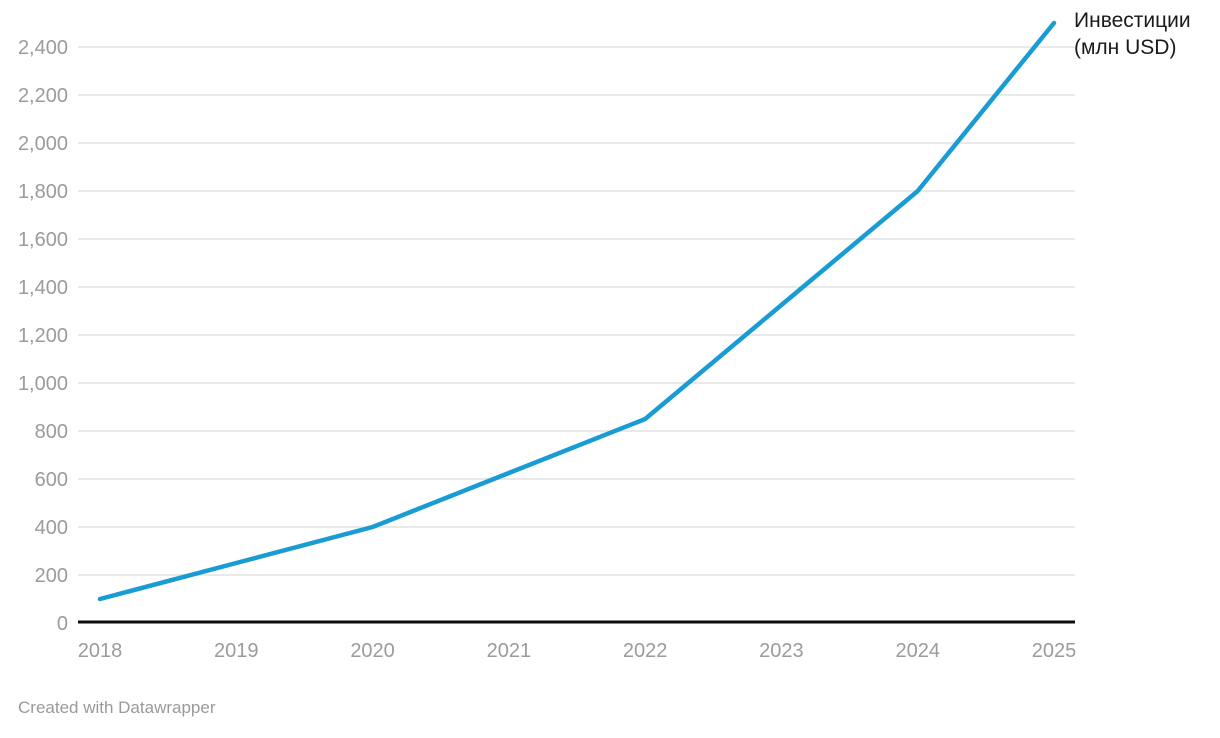 Image resolution: width=1220 pixels, height=738 pixels. I want to click on x-tick-label: 2021, so click(509, 651).